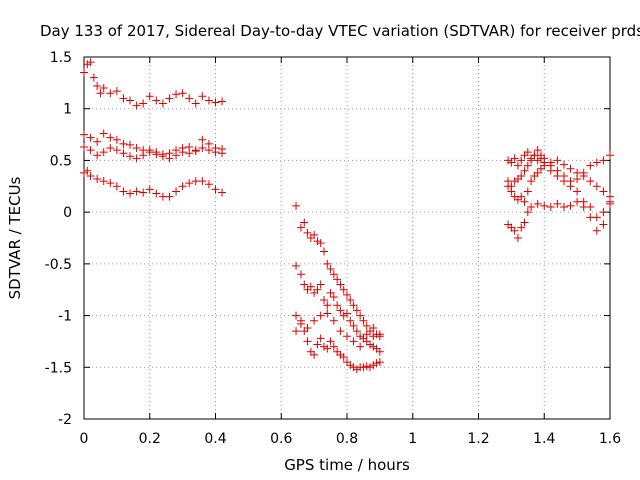 The width and height of the screenshot is (640, 480). Describe the element at coordinates (351, 439) in the screenshot. I see `x-tick-labels: 0 0.2 0.4 0.6 0.8 1 1.2 1.4 1.6` at that location.